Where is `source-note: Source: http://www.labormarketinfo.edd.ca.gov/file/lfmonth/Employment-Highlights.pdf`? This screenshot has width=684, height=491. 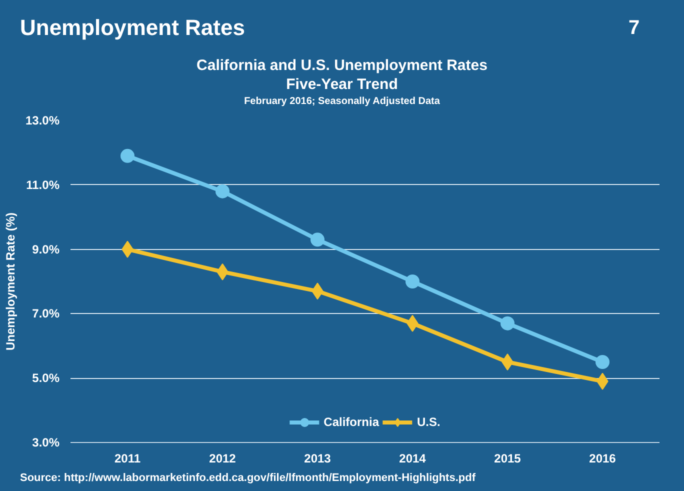 source-note: Source: http://www.labormarketinfo.edd.ca.gov/file/lfmonth/Employment-Highlights.pdf is located at coordinates (248, 478).